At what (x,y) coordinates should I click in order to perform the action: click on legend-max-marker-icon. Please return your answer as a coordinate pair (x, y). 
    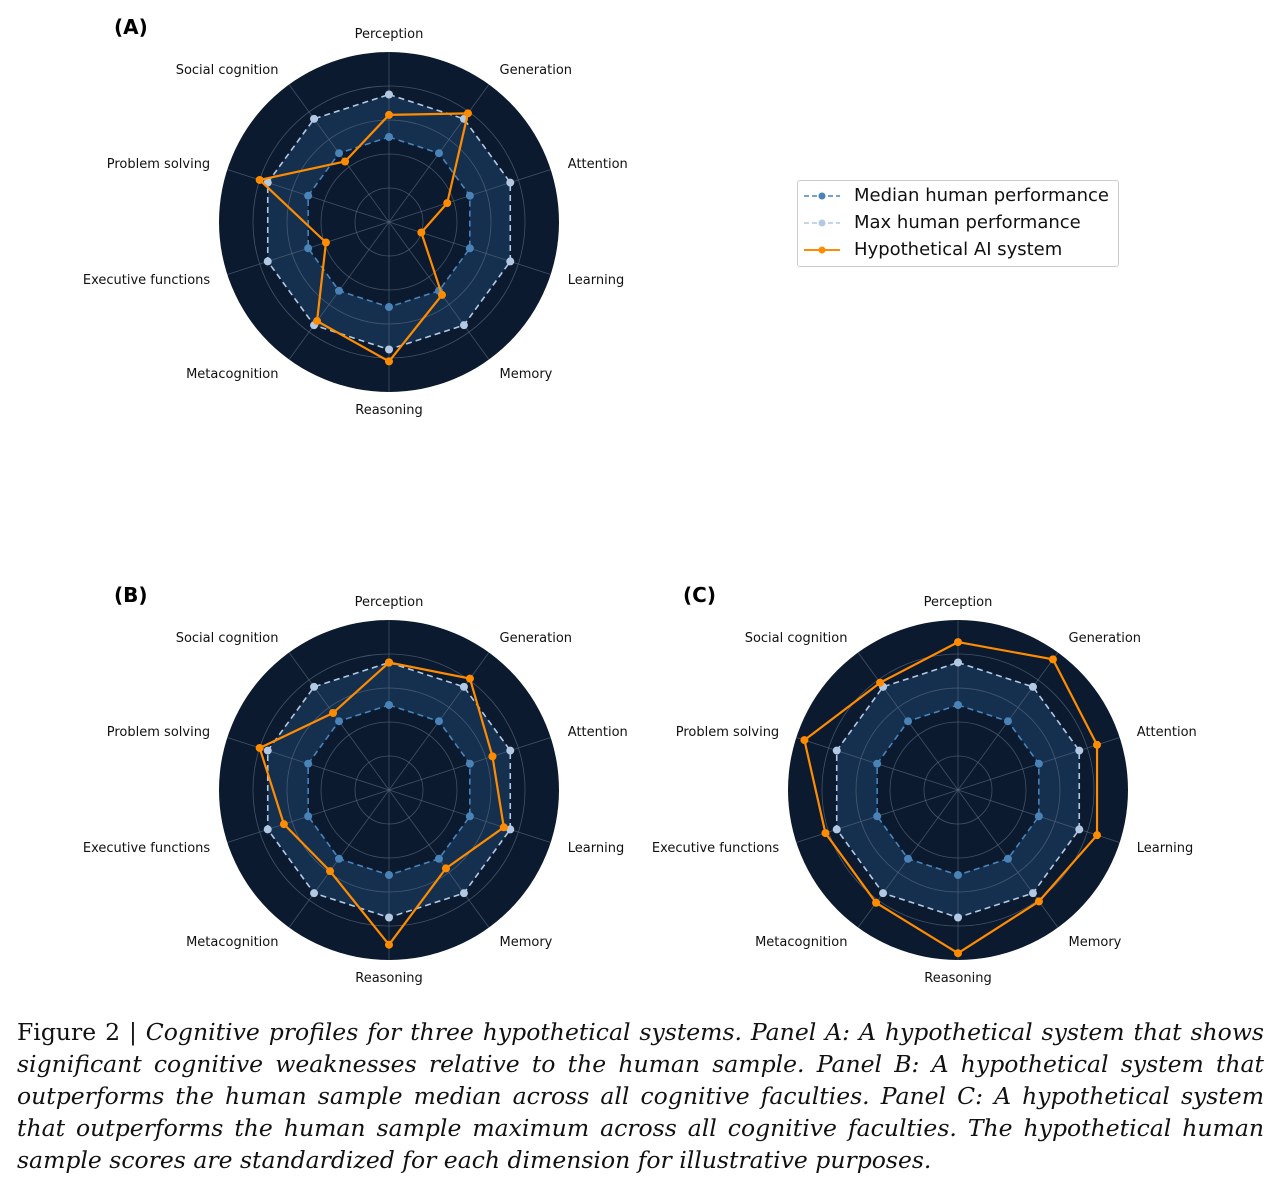
    Looking at the image, I should click on (822, 222).